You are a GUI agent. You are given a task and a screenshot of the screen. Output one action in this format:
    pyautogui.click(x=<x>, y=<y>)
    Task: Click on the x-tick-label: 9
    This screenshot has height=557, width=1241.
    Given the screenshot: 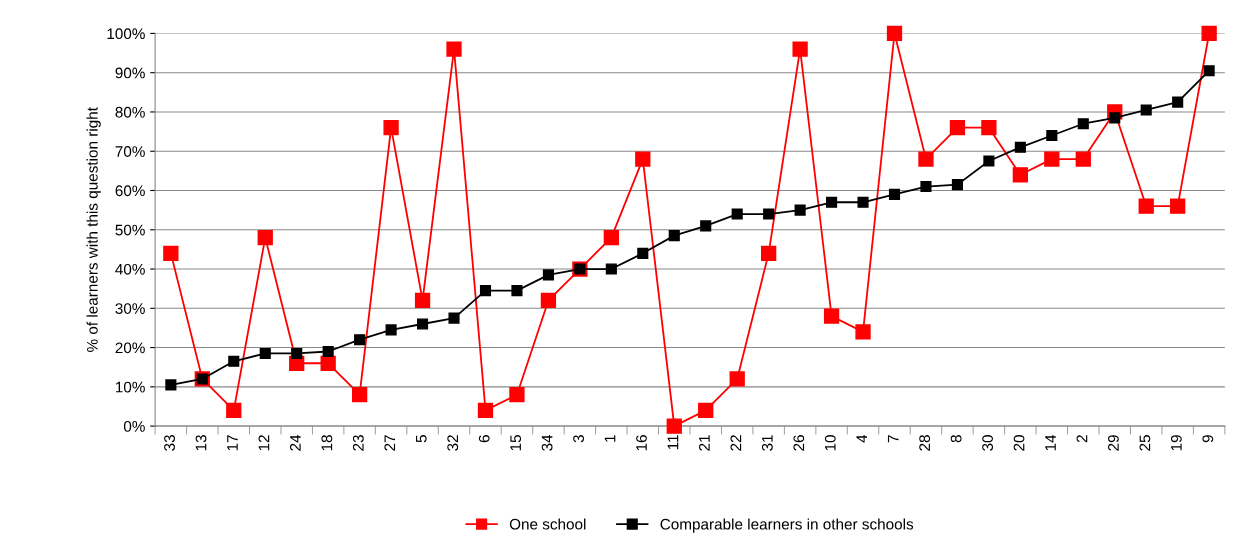 What is the action you would take?
    pyautogui.click(x=1208, y=439)
    